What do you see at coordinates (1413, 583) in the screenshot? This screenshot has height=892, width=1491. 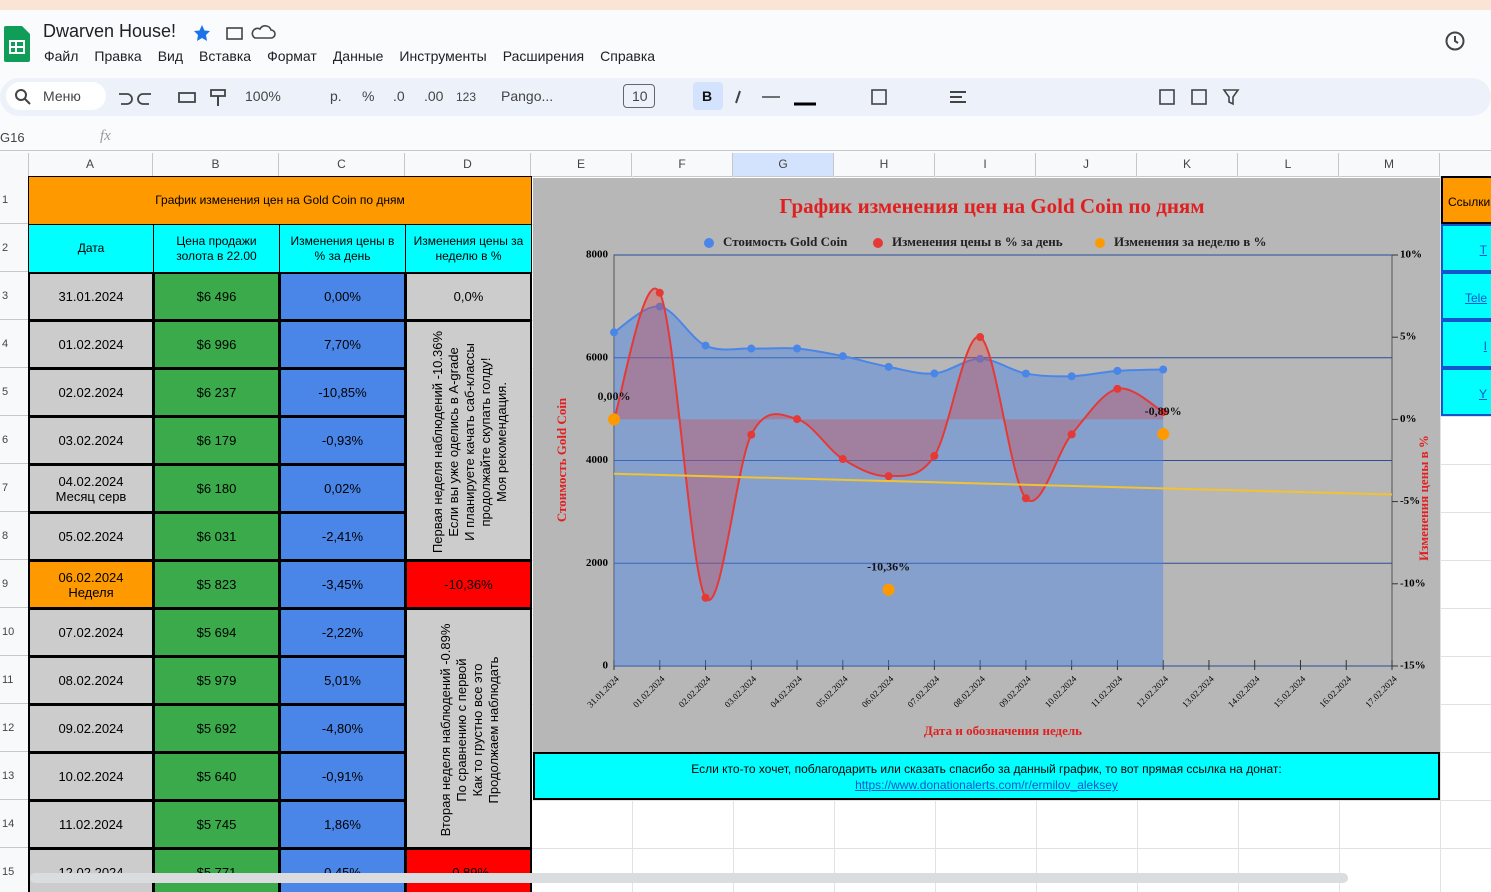 I see `y2-tick-label: -10%` at bounding box center [1413, 583].